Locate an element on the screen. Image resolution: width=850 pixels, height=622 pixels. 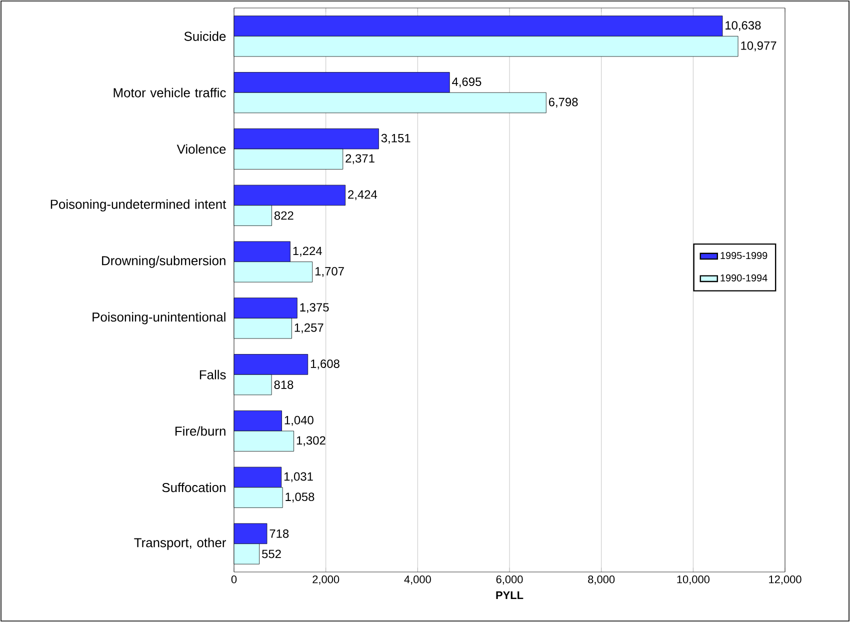
data-label: 1,224 is located at coordinates (307, 251).